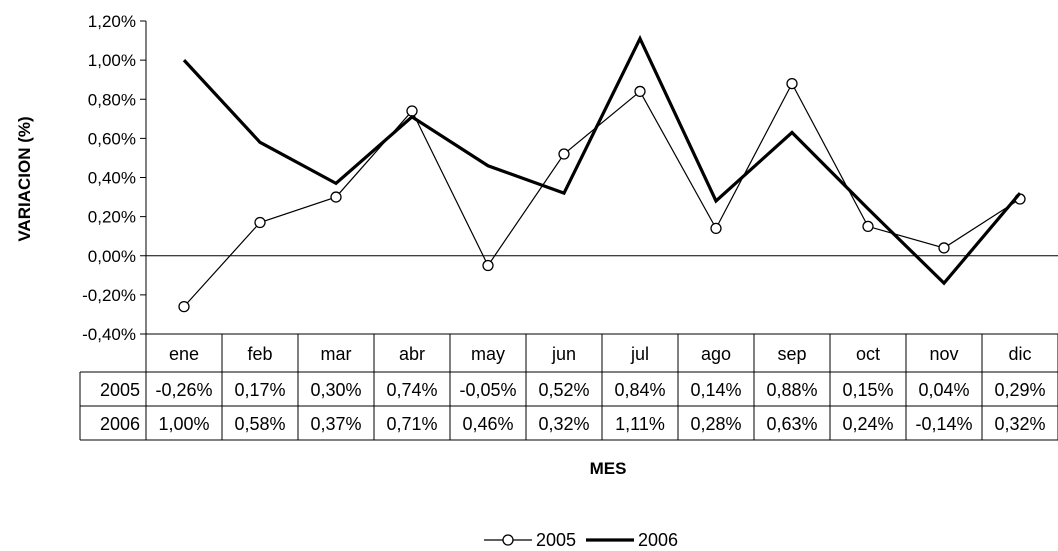  What do you see at coordinates (487, 424) in the screenshot?
I see `table-cell: 0,46%` at bounding box center [487, 424].